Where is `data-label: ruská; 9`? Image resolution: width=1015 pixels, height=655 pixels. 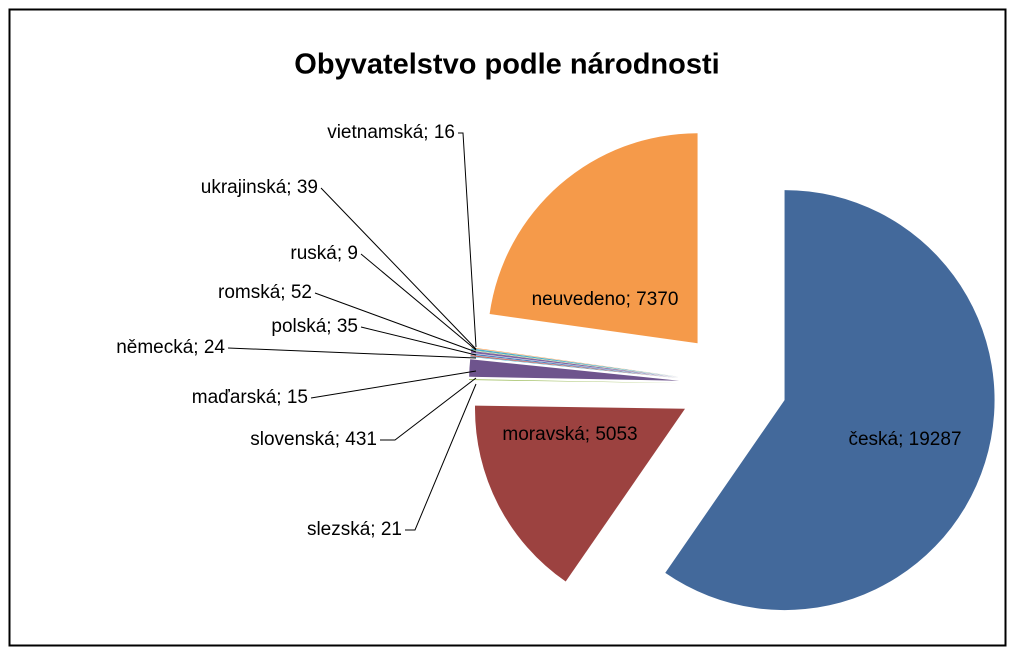
data-label: ruská; 9 is located at coordinates (324, 253).